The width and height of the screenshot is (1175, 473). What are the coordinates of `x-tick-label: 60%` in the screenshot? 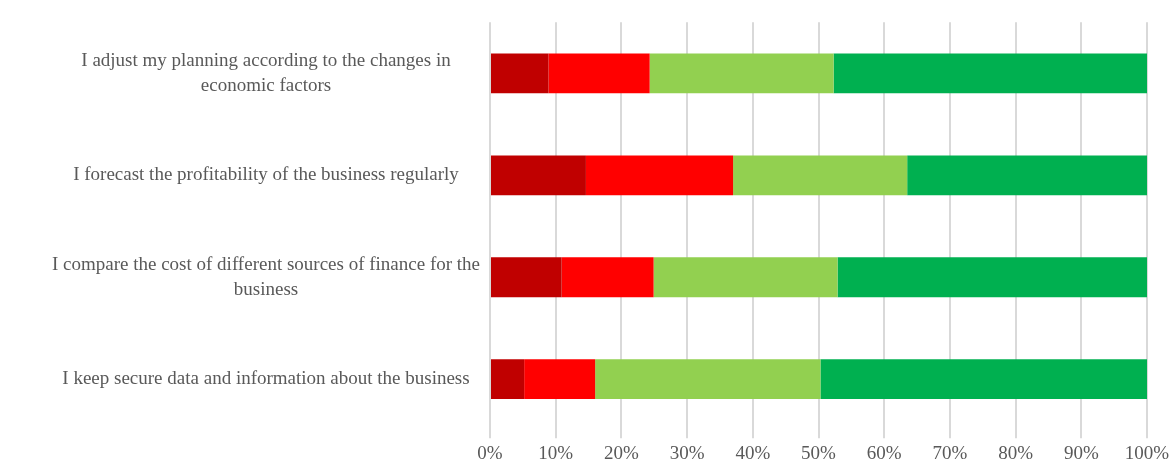 It's located at (884, 452).